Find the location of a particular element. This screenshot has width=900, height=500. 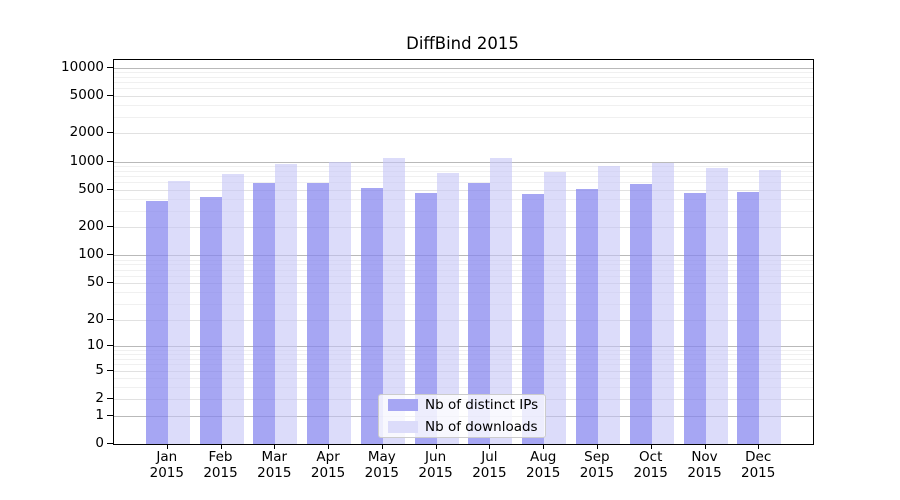

bar-nb-of-distinct-ips-jun is located at coordinates (425, 318).